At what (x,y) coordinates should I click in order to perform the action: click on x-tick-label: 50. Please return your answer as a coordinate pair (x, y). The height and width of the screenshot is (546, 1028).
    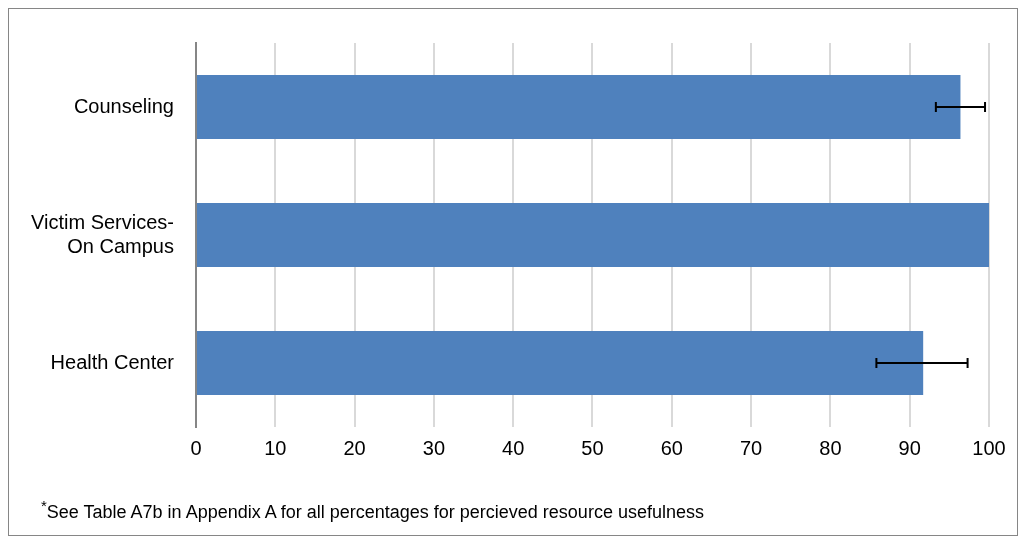
    Looking at the image, I should click on (592, 447).